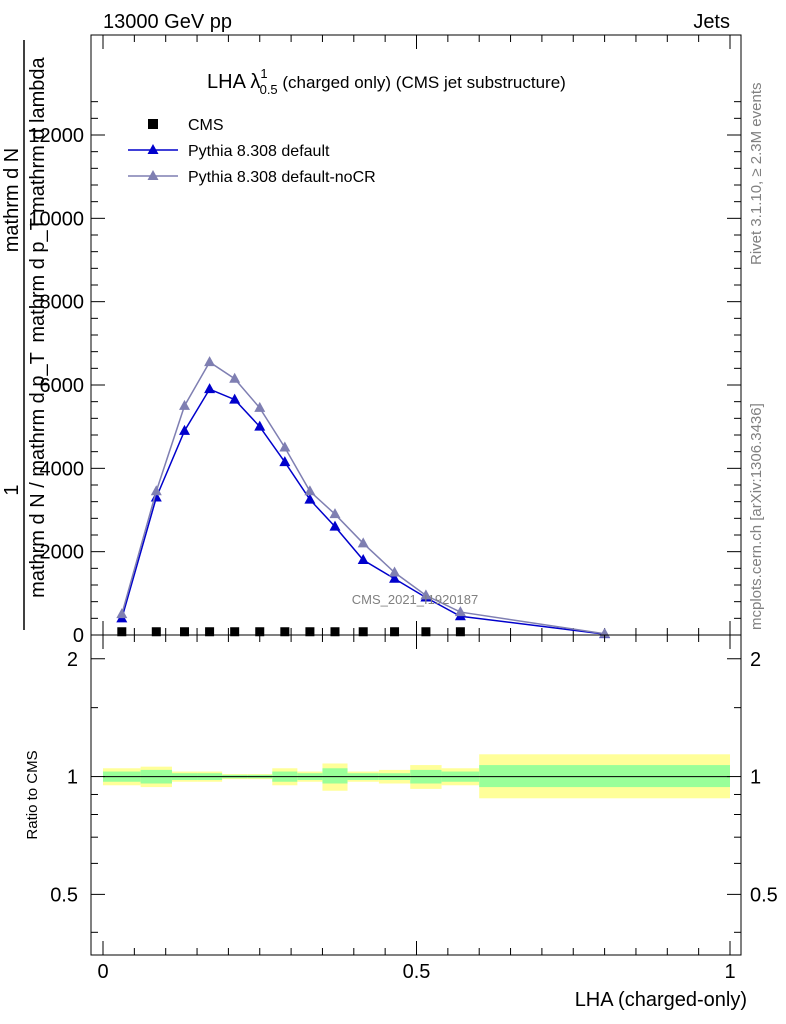 The width and height of the screenshot is (786, 1024). What do you see at coordinates (263, 73) in the screenshot?
I see `main-title-sup: 1` at bounding box center [263, 73].